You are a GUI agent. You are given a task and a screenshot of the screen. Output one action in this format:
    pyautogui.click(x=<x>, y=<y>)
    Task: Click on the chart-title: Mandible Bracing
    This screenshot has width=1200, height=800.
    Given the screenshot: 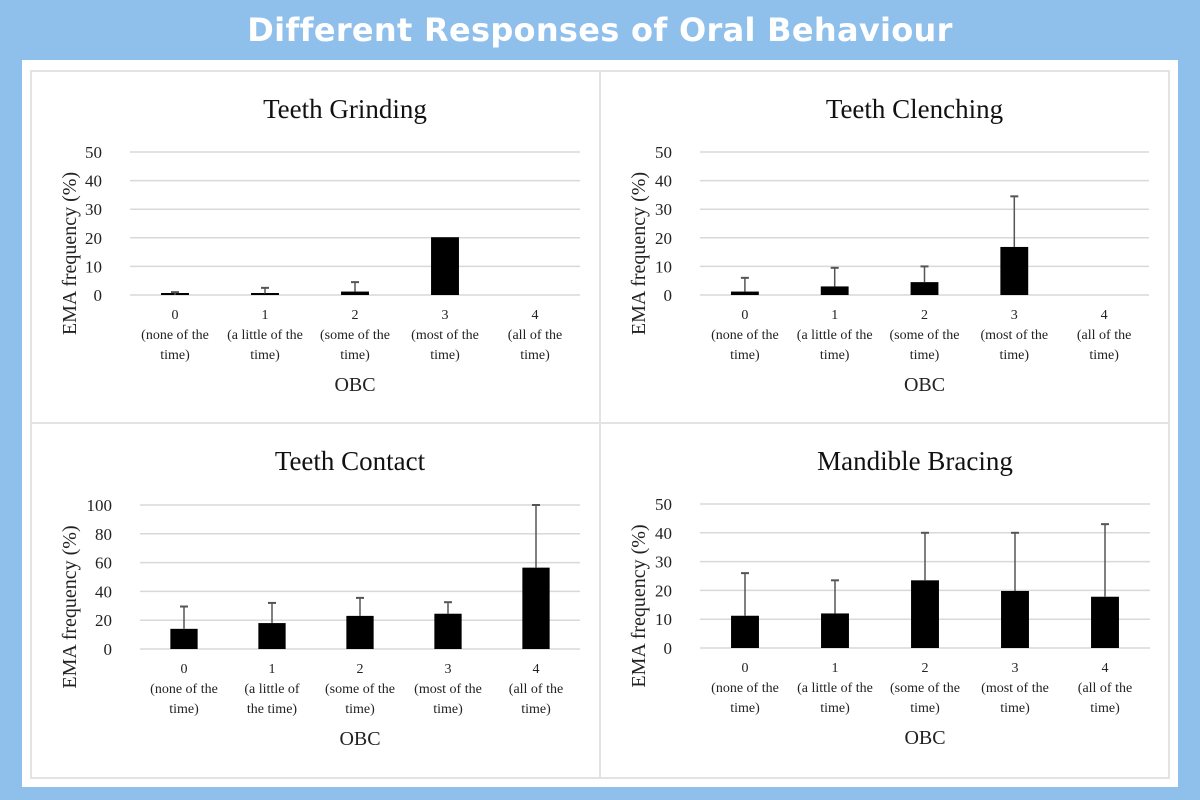 What is the action you would take?
    pyautogui.click(x=915, y=461)
    